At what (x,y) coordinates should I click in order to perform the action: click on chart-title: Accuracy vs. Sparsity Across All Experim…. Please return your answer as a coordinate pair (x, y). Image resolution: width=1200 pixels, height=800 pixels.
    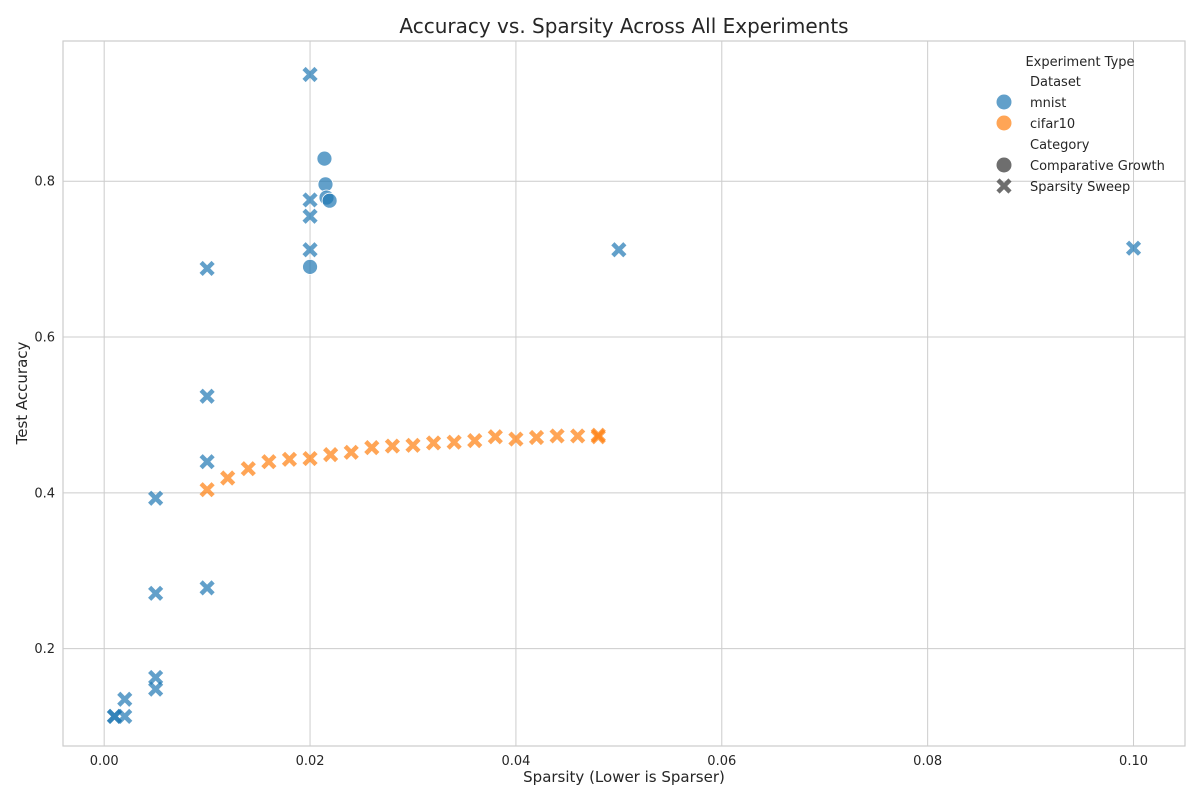
    Looking at the image, I should click on (623, 26).